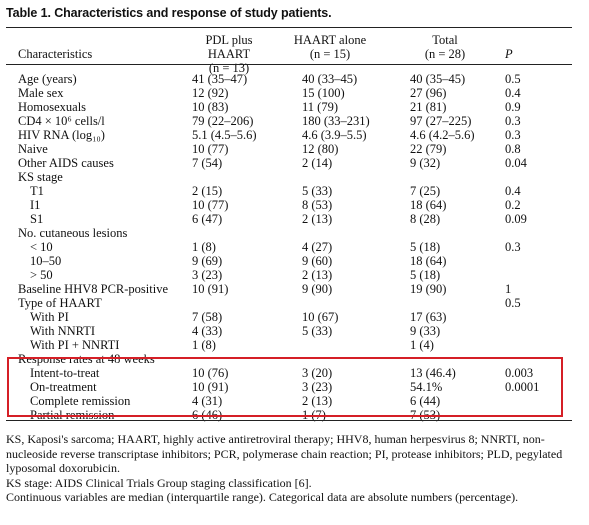  What do you see at coordinates (294, 387) in the screenshot?
I see `table-row: On-treatment 10 (91) 3 (23) 54.1% 0.0001` at bounding box center [294, 387].